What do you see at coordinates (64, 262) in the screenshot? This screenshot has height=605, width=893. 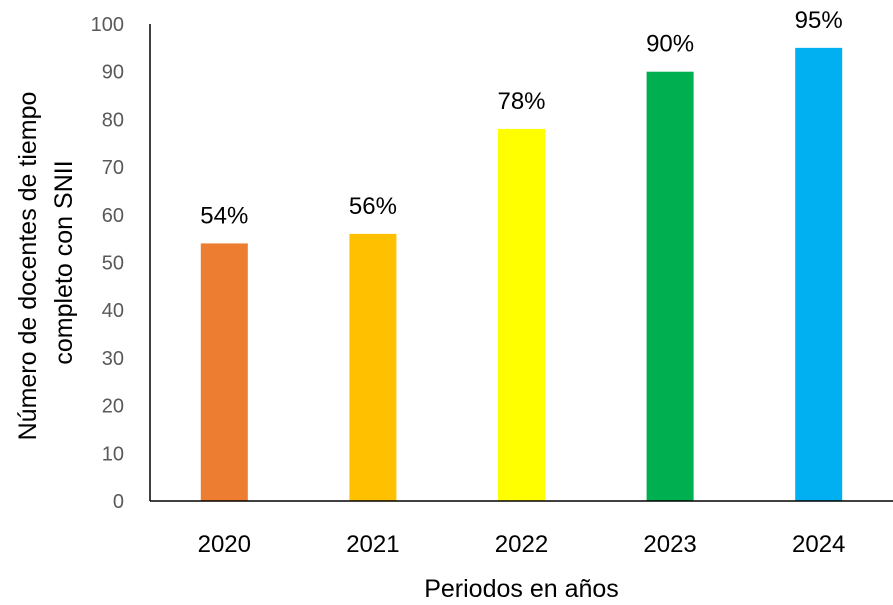 I see `y-axis-title-line-2: completo con SNII` at bounding box center [64, 262].